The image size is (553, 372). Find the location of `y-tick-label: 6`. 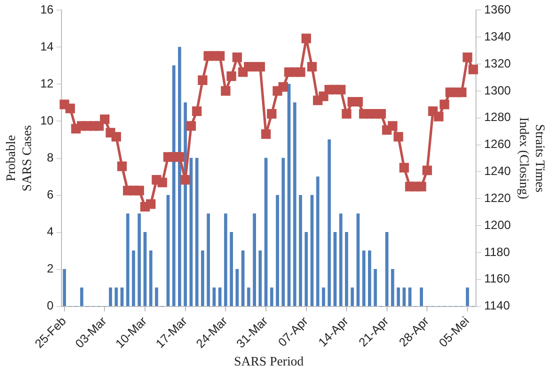

y-tick-label: 6 is located at coordinates (50, 195).